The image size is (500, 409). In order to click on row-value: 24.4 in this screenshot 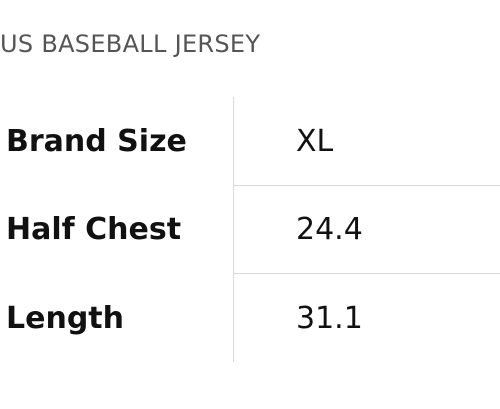, I will do `click(329, 229)`.